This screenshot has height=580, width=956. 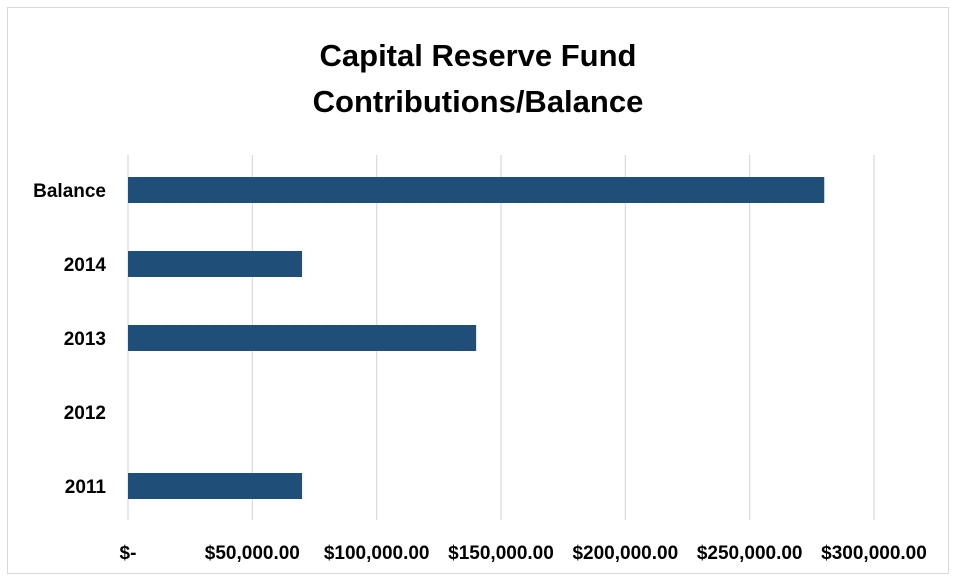 I want to click on bar-balance, so click(x=476, y=190).